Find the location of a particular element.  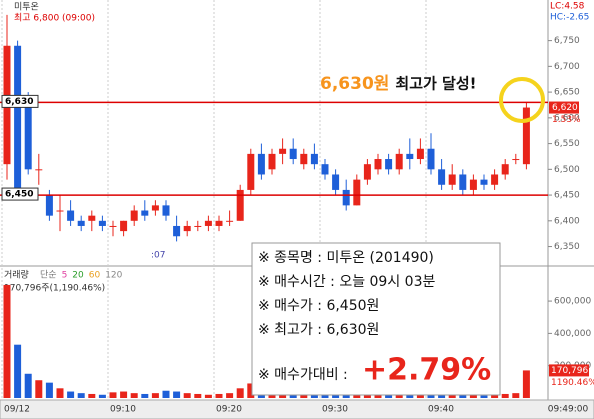

marker-label: :07 is located at coordinates (158, 256).